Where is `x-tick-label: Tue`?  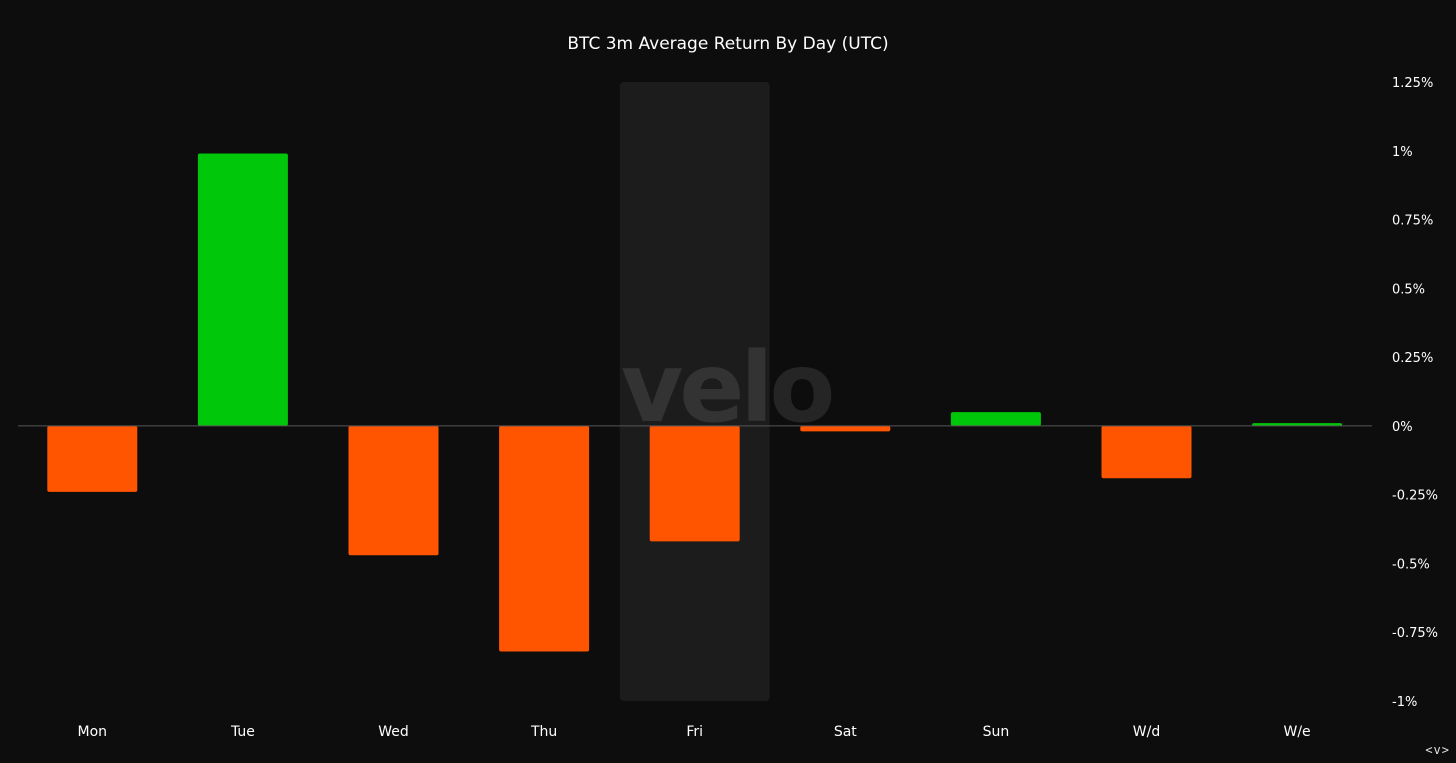
x-tick-label: Tue is located at coordinates (242, 732).